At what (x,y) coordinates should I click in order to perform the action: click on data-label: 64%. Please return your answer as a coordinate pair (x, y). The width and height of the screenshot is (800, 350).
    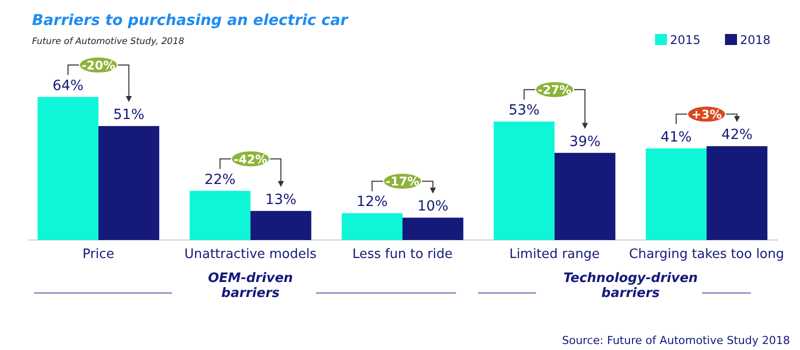
    Looking at the image, I should click on (68, 86).